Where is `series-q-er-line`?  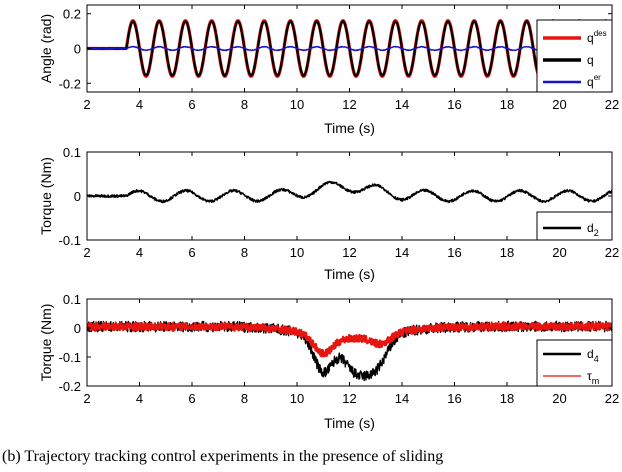 series-q-er-line is located at coordinates (349, 48).